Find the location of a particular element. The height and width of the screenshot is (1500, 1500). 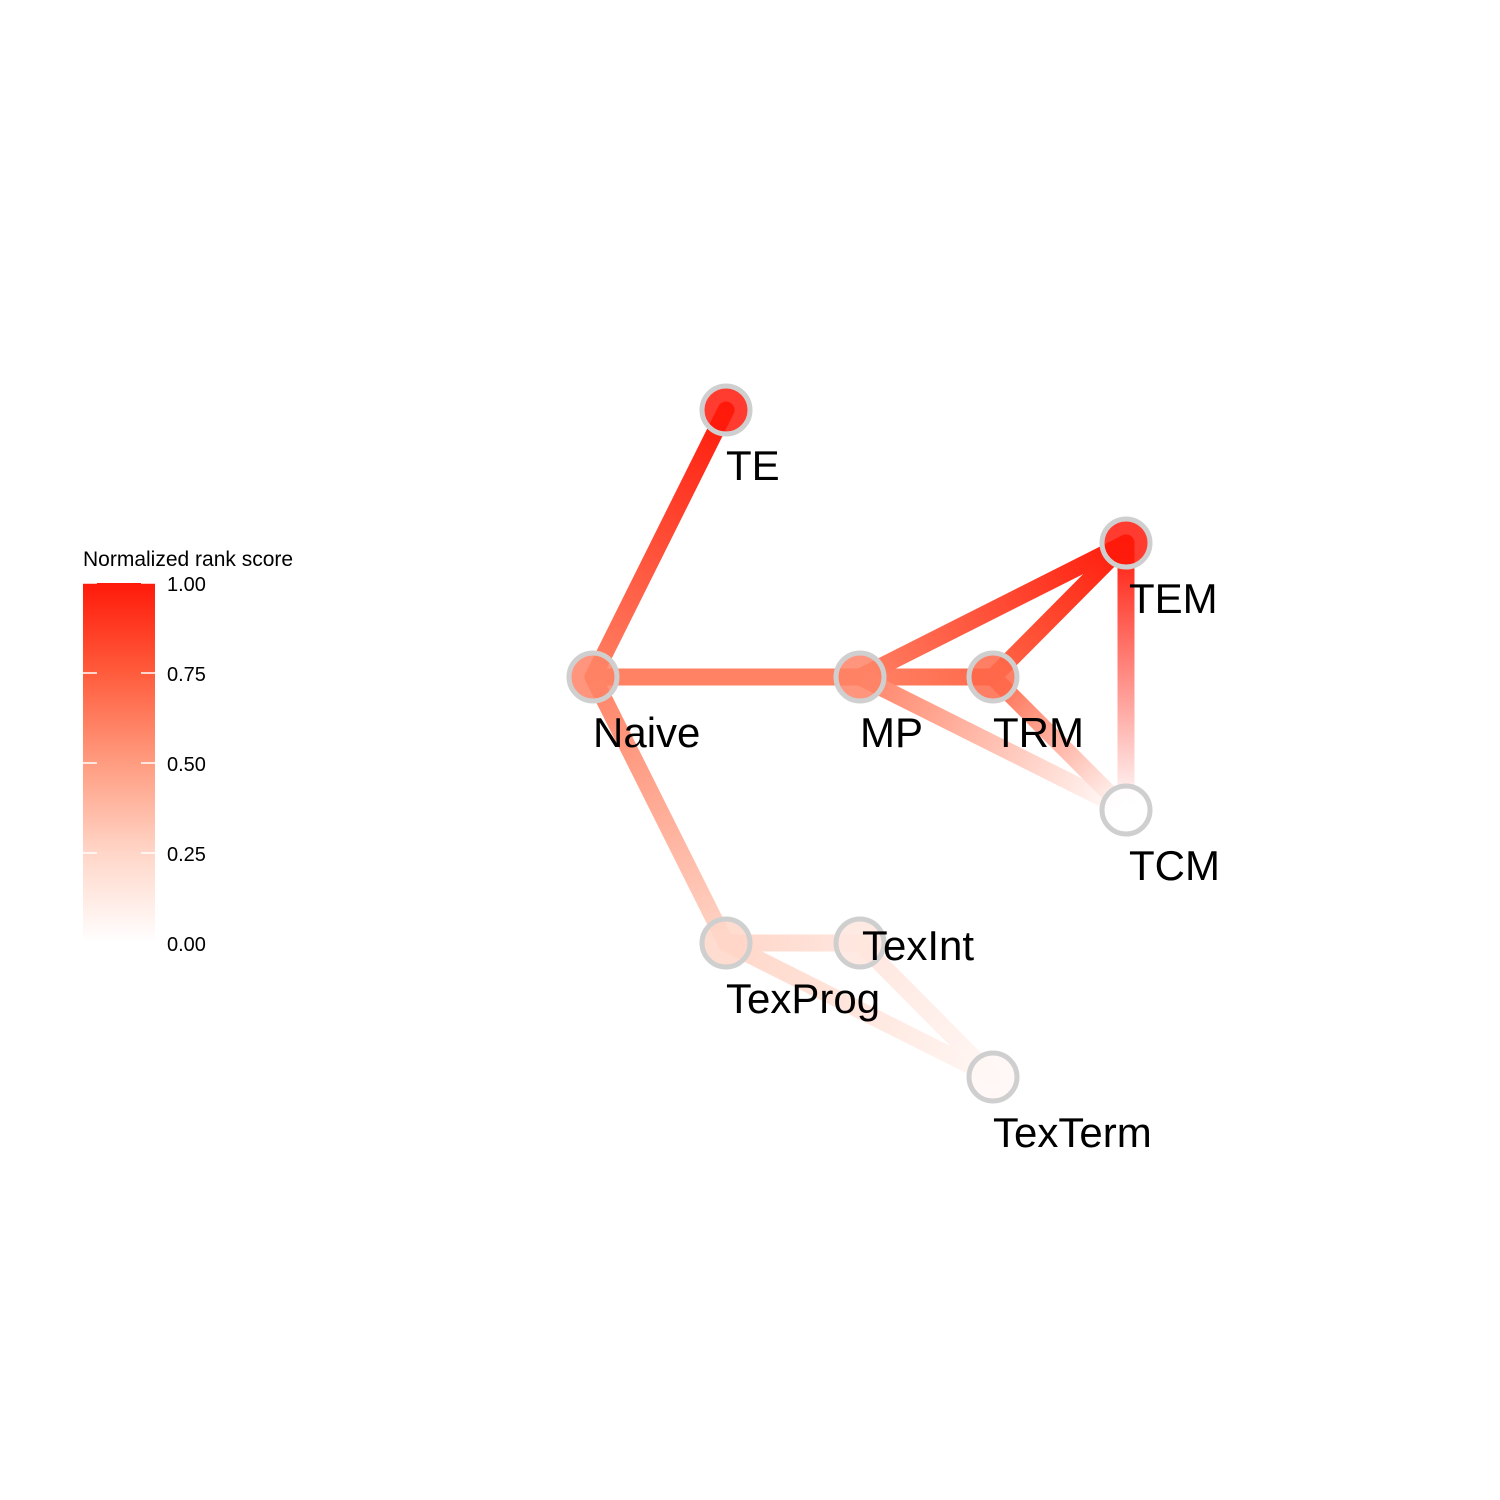

legend-ticks: 1.00 0.75 0.50 0.25 0.00 is located at coordinates (144, 765).